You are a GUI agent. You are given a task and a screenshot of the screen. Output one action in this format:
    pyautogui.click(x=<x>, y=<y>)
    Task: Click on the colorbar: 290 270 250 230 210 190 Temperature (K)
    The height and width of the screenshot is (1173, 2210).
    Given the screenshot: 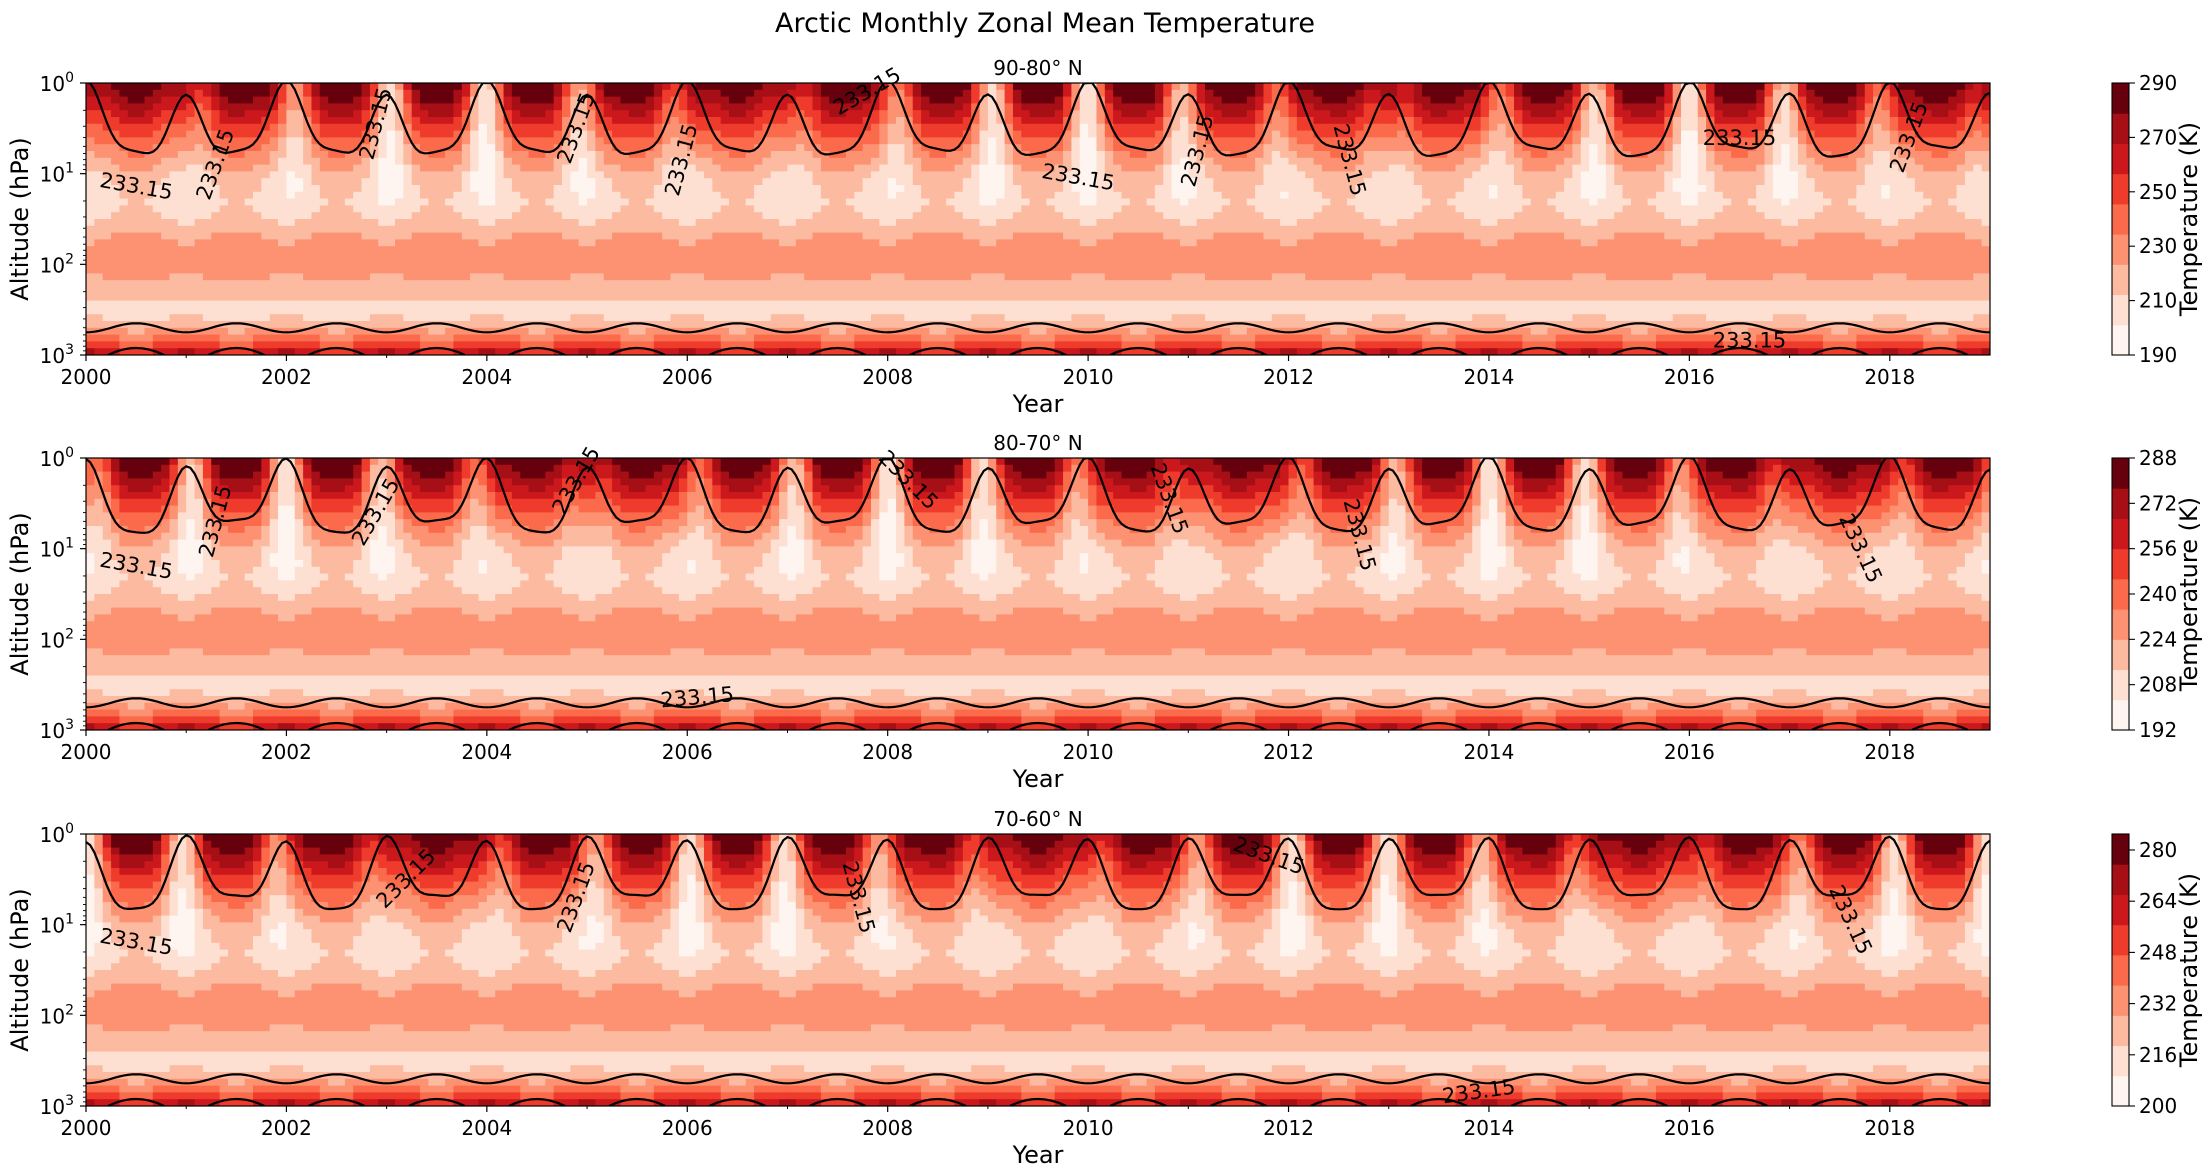 What is the action you would take?
    pyautogui.click(x=2157, y=219)
    